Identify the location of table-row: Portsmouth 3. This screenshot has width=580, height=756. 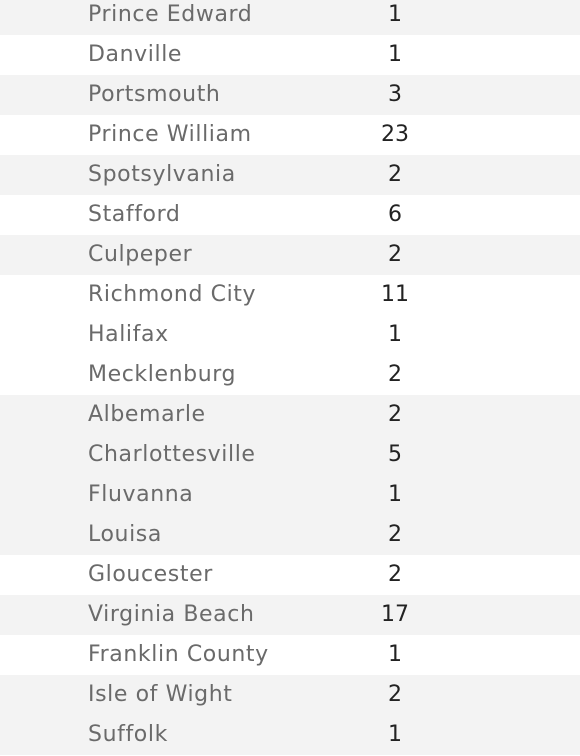
(290, 95).